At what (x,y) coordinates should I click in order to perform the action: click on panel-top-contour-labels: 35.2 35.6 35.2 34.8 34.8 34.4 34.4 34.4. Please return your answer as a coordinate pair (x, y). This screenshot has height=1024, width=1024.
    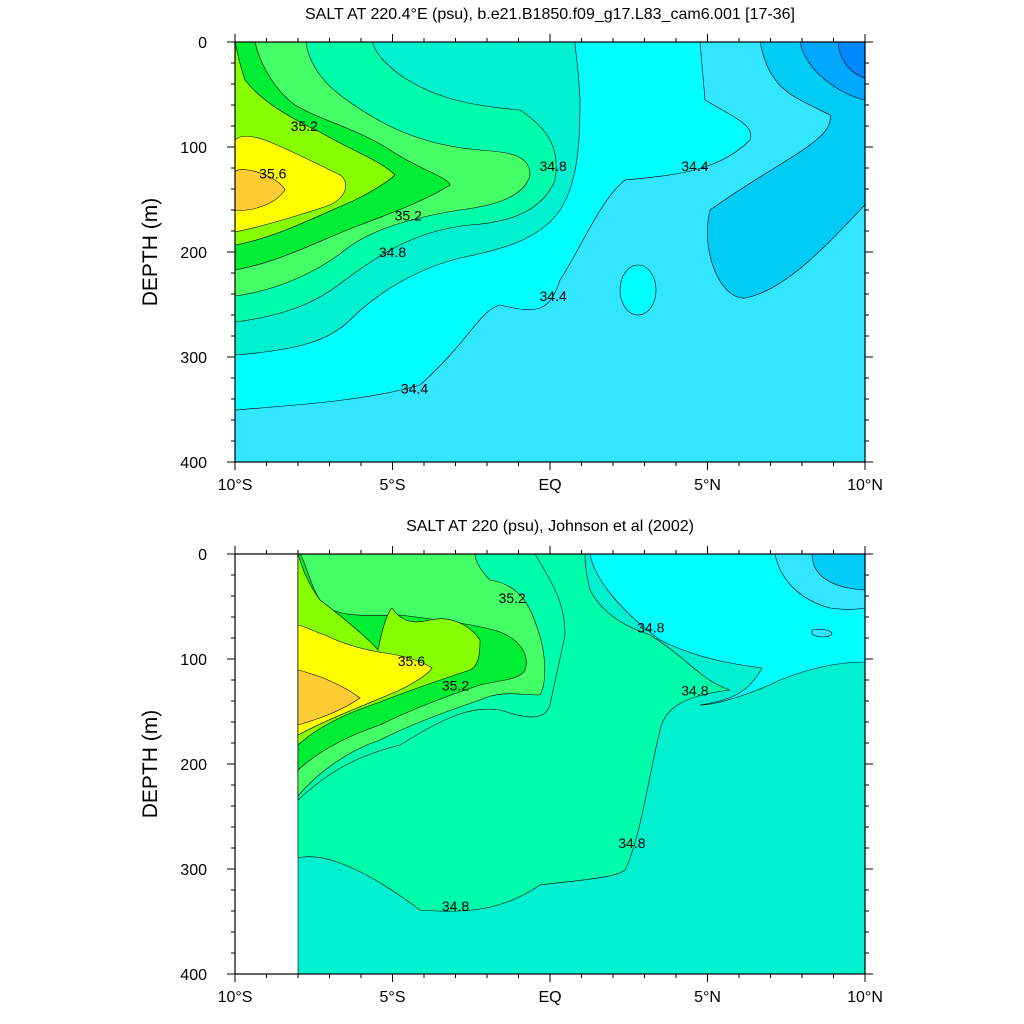
    Looking at the image, I should click on (484, 257).